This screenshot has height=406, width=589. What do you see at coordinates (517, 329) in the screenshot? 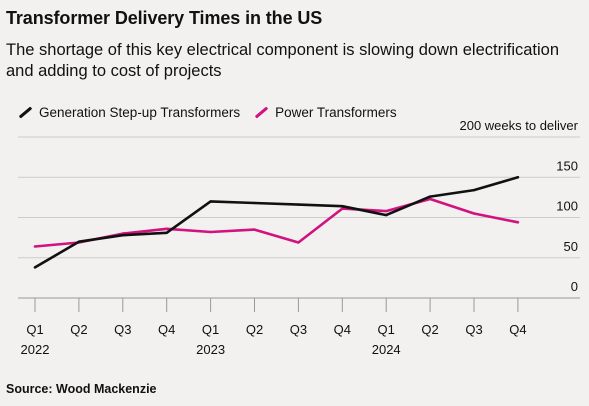
I see `x-tick-label-11: Q4` at bounding box center [517, 329].